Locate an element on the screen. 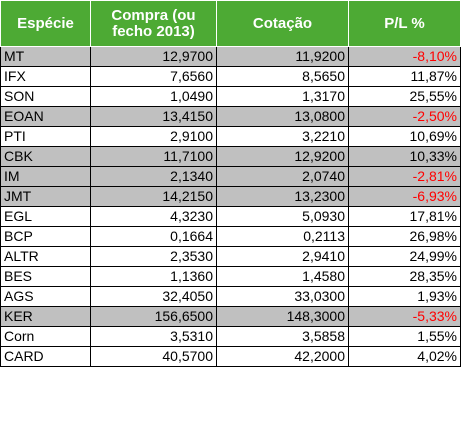 This screenshot has width=462, height=439. table-row: KER 156,6500 148,3000 -5,33% is located at coordinates (230, 316).